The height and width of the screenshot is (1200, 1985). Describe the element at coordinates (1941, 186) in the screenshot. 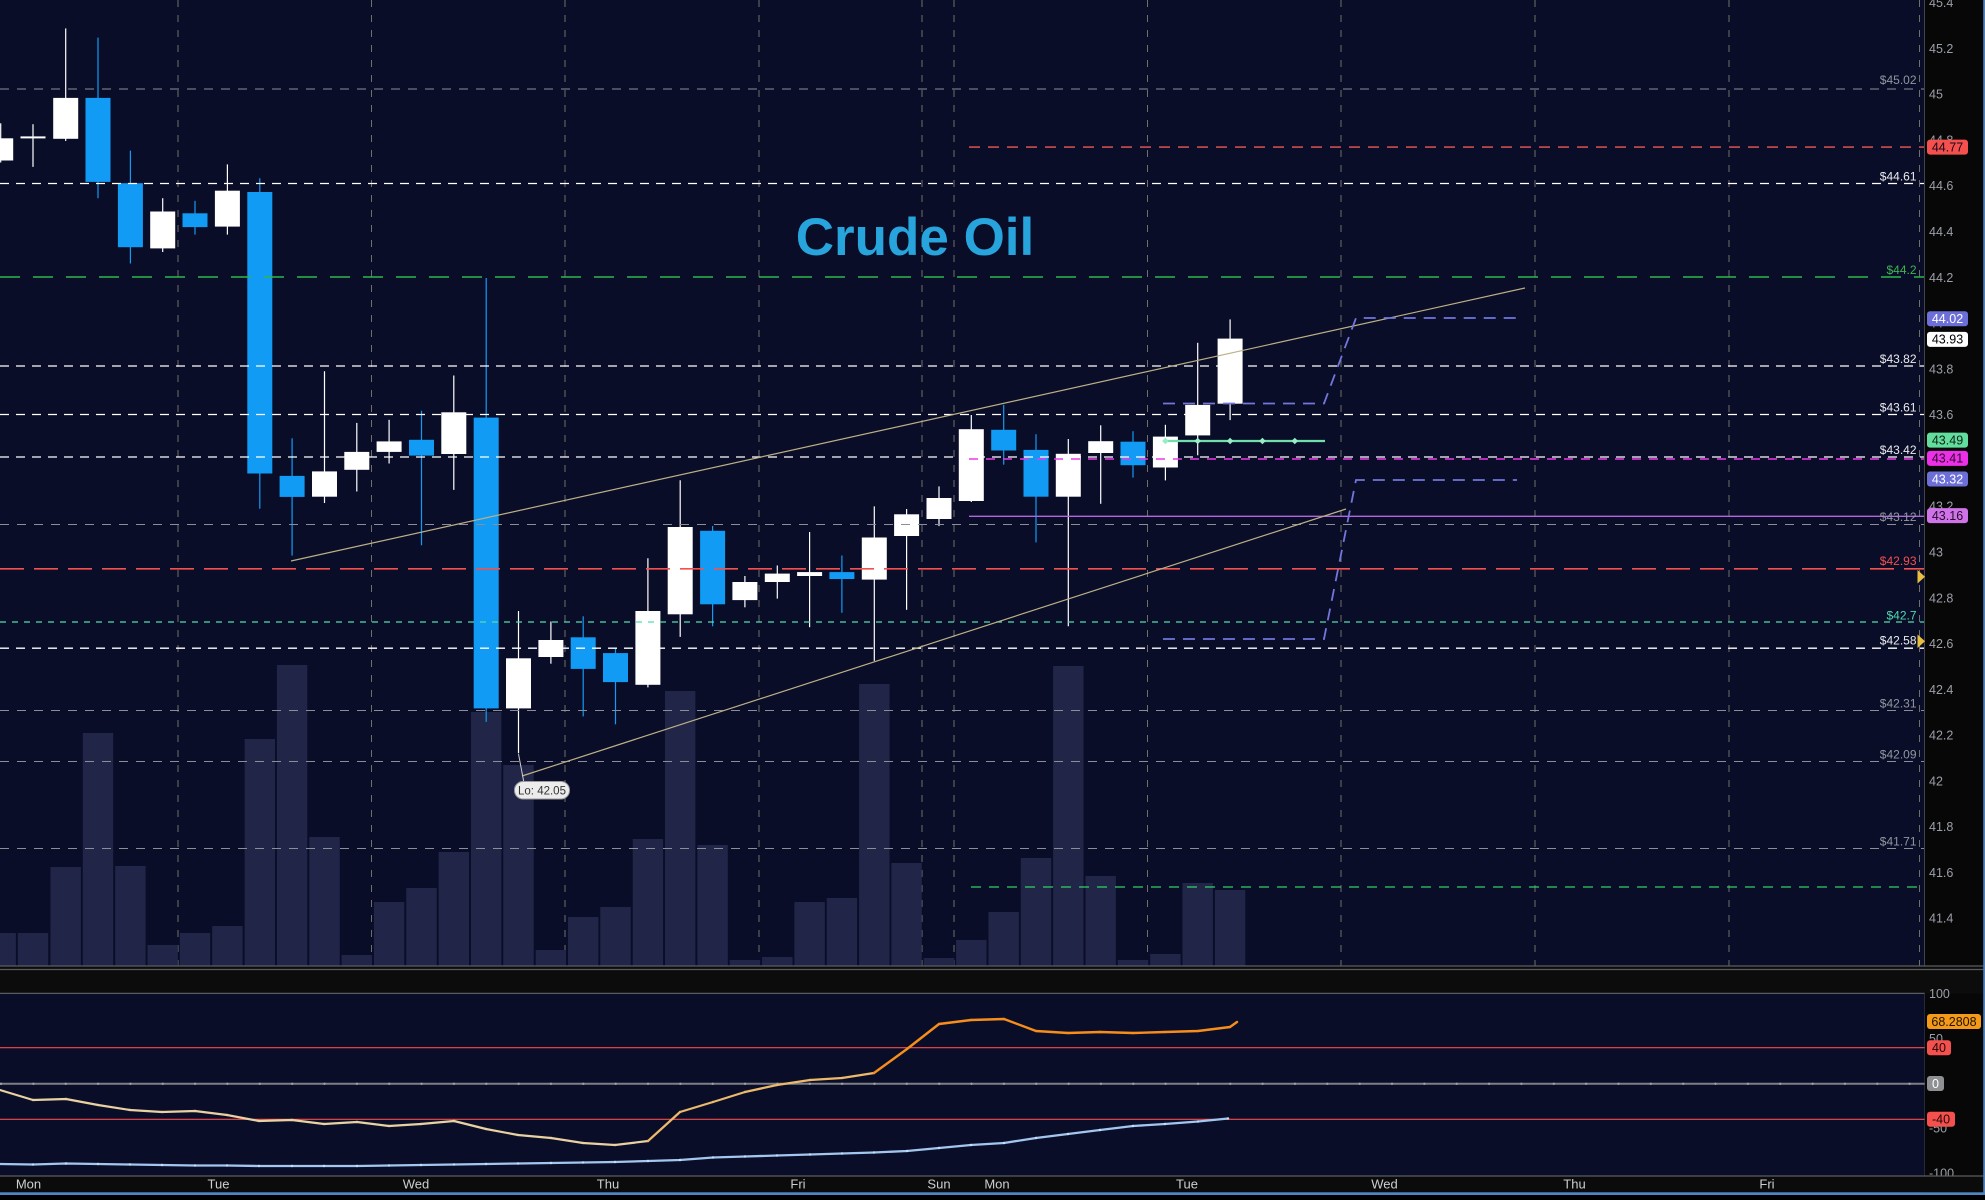

I see `svg-text: 44.6` at that location.